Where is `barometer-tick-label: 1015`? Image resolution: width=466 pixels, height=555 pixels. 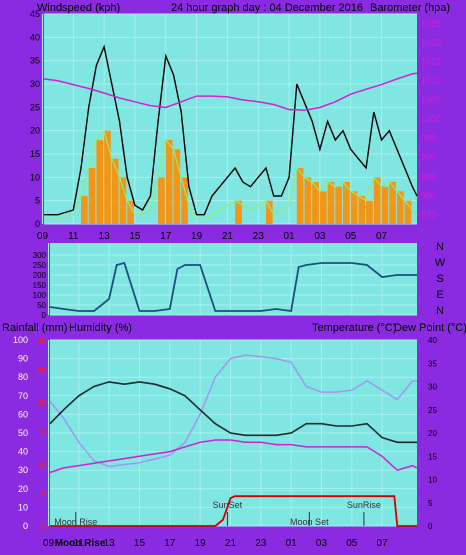 barometer-tick-label: 1015 is located at coordinates (431, 62).